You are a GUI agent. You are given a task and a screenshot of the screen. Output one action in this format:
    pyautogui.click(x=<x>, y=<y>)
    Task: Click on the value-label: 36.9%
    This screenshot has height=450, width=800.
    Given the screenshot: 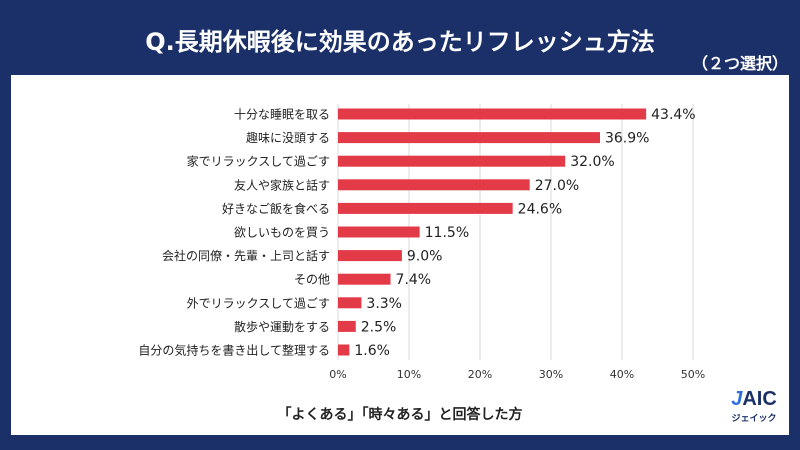 What is the action you would take?
    pyautogui.click(x=627, y=139)
    